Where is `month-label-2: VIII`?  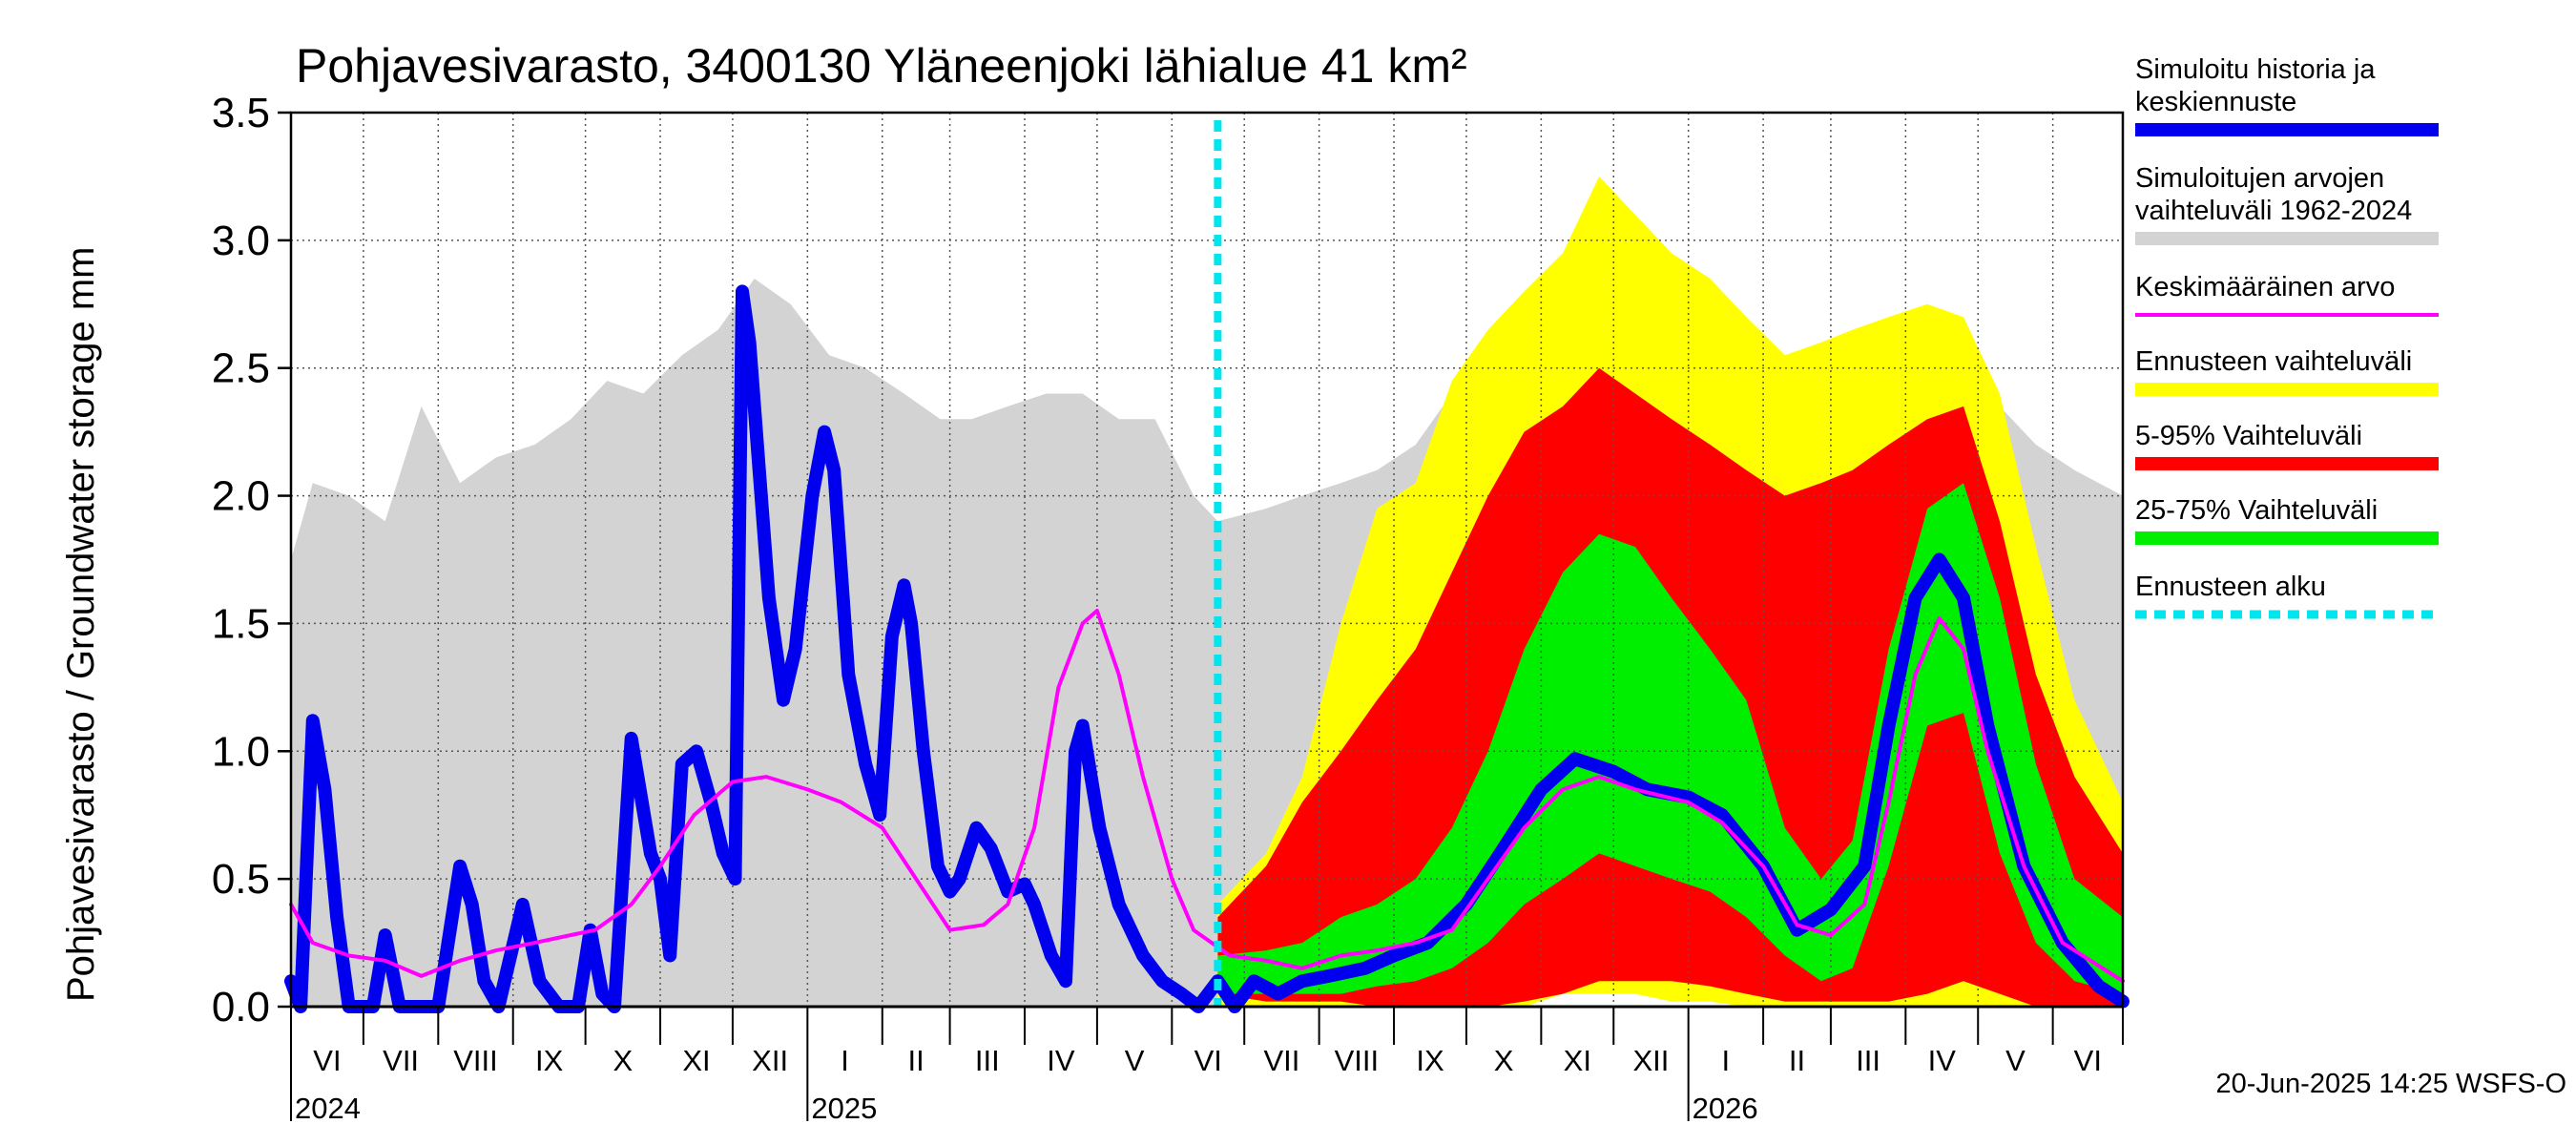 month-label-2: VIII is located at coordinates (475, 1060).